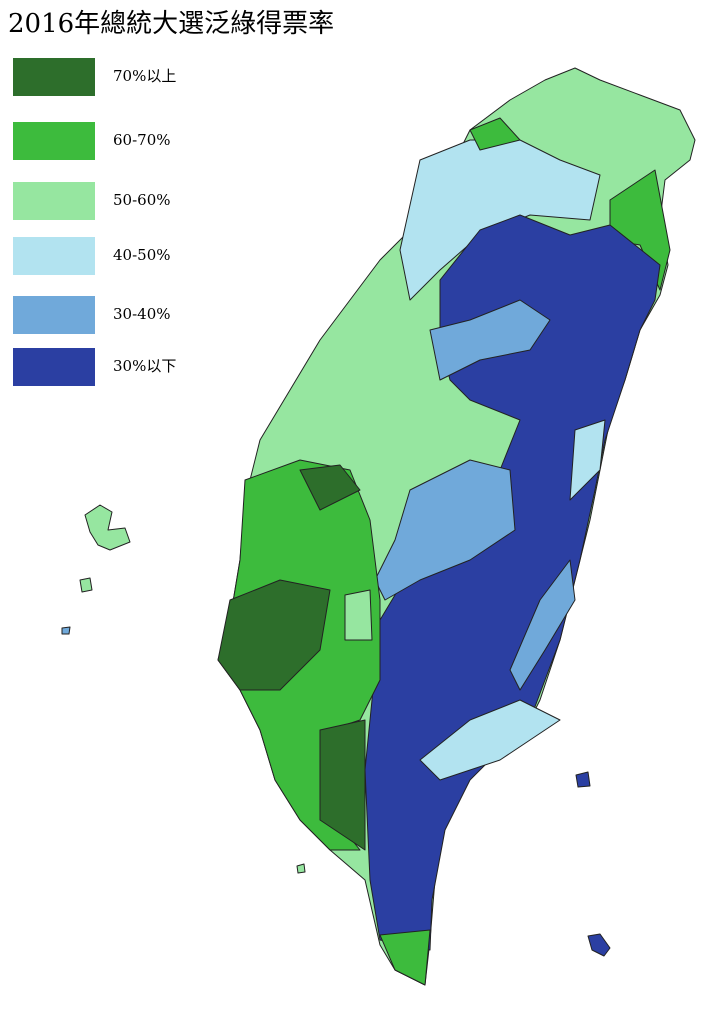 The height and width of the screenshot is (1024, 724). What do you see at coordinates (142, 140) in the screenshot?
I see `legend-label: 60-70%` at bounding box center [142, 140].